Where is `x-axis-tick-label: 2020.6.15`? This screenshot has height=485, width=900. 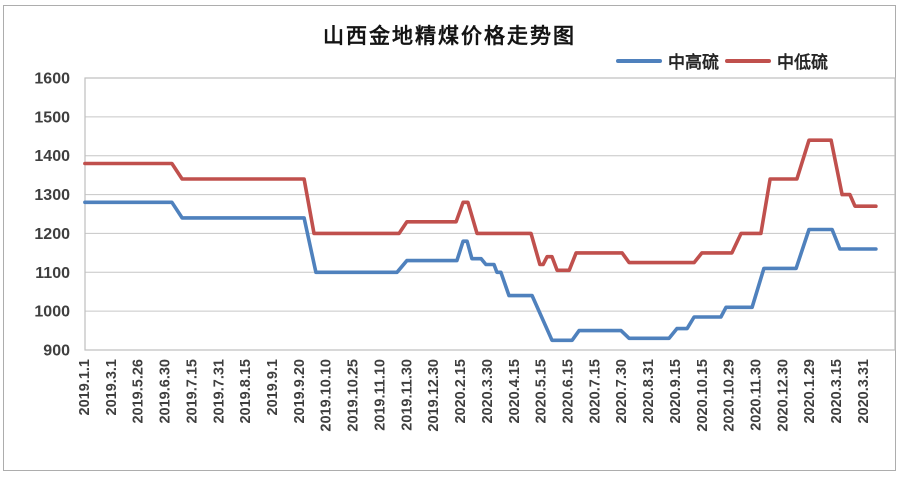
x-axis-tick-label: 2020.6.15 is located at coordinates (568, 391).